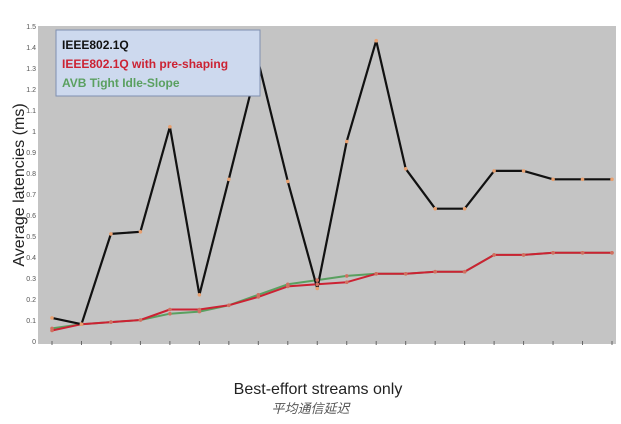 This screenshot has height=424, width=621. Describe the element at coordinates (31, 48) in the screenshot. I see `y-tick-label: 1.4` at that location.